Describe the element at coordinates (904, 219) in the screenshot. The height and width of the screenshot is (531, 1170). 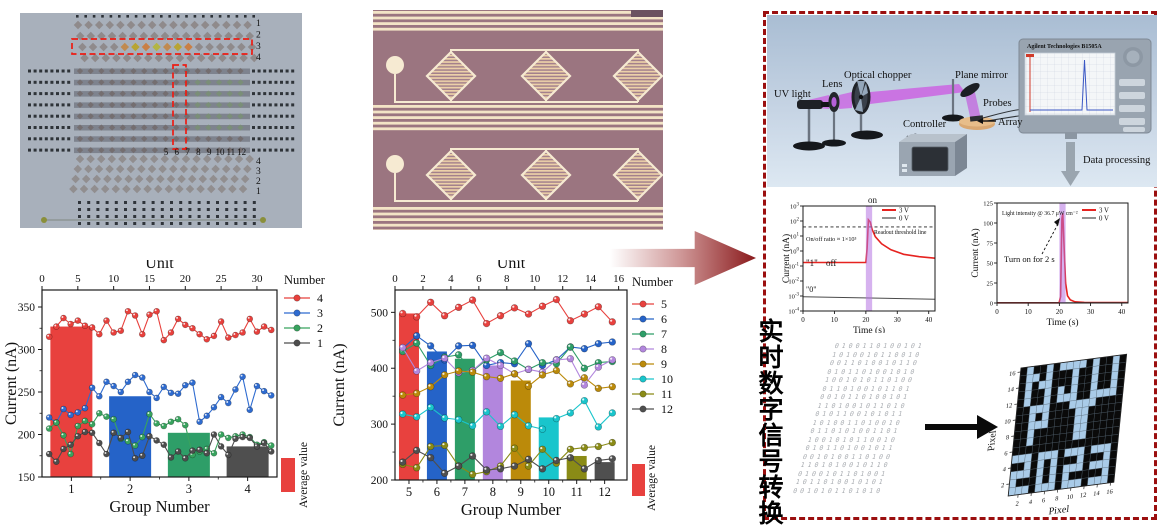
I see `svg-text: 0 V` at that location.